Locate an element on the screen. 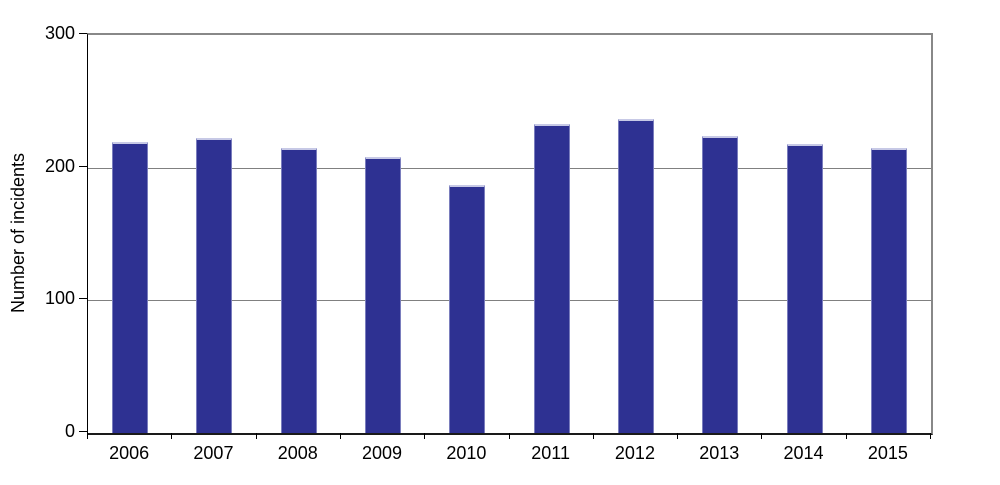  y-tick-label-100: 100 is located at coordinates (59, 298).